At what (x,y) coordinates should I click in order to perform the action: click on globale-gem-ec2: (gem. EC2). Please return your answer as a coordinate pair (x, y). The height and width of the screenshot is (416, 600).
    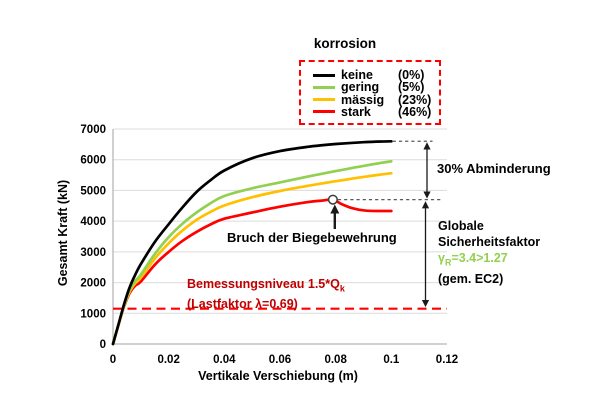
    Looking at the image, I should click on (471, 278).